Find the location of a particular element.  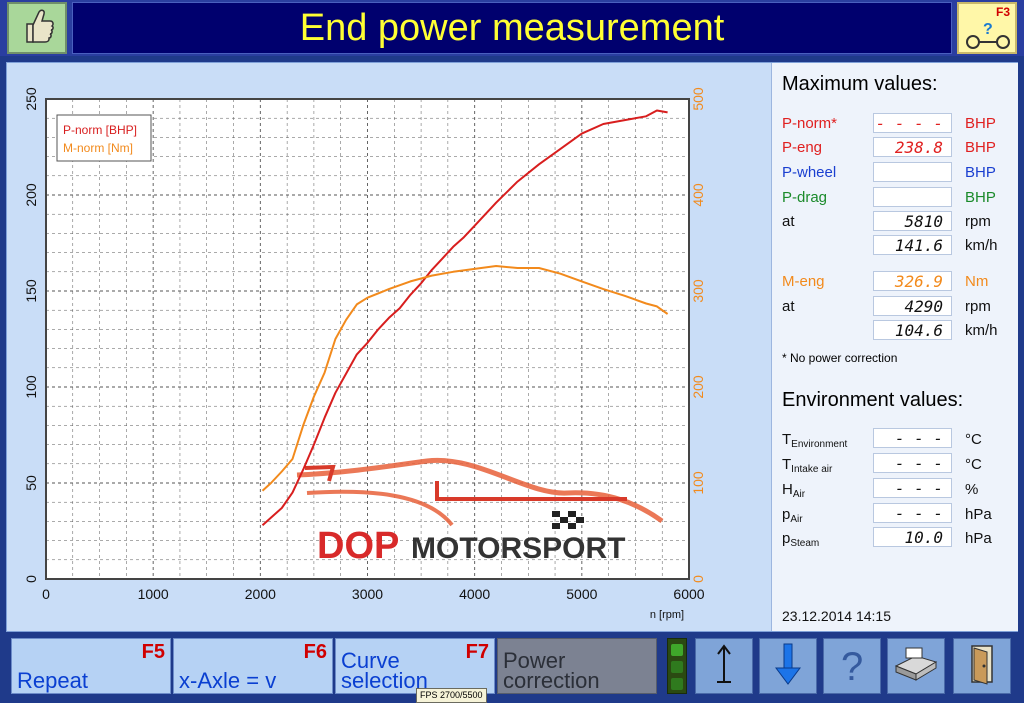

y-left-tick-label: 50 is located at coordinates (31, 483).